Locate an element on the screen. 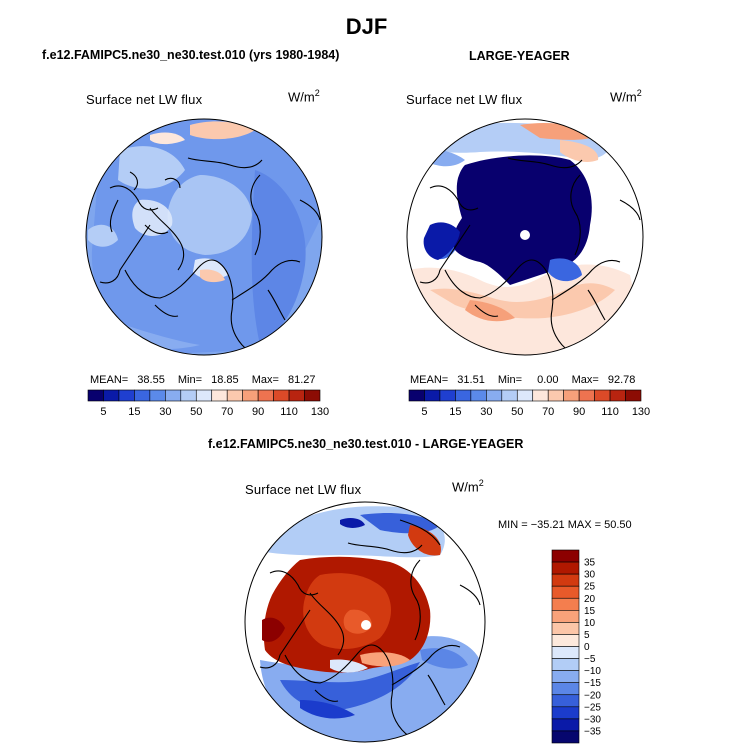  colorbar-panel1-tick-label: 50 is located at coordinates (196, 412).